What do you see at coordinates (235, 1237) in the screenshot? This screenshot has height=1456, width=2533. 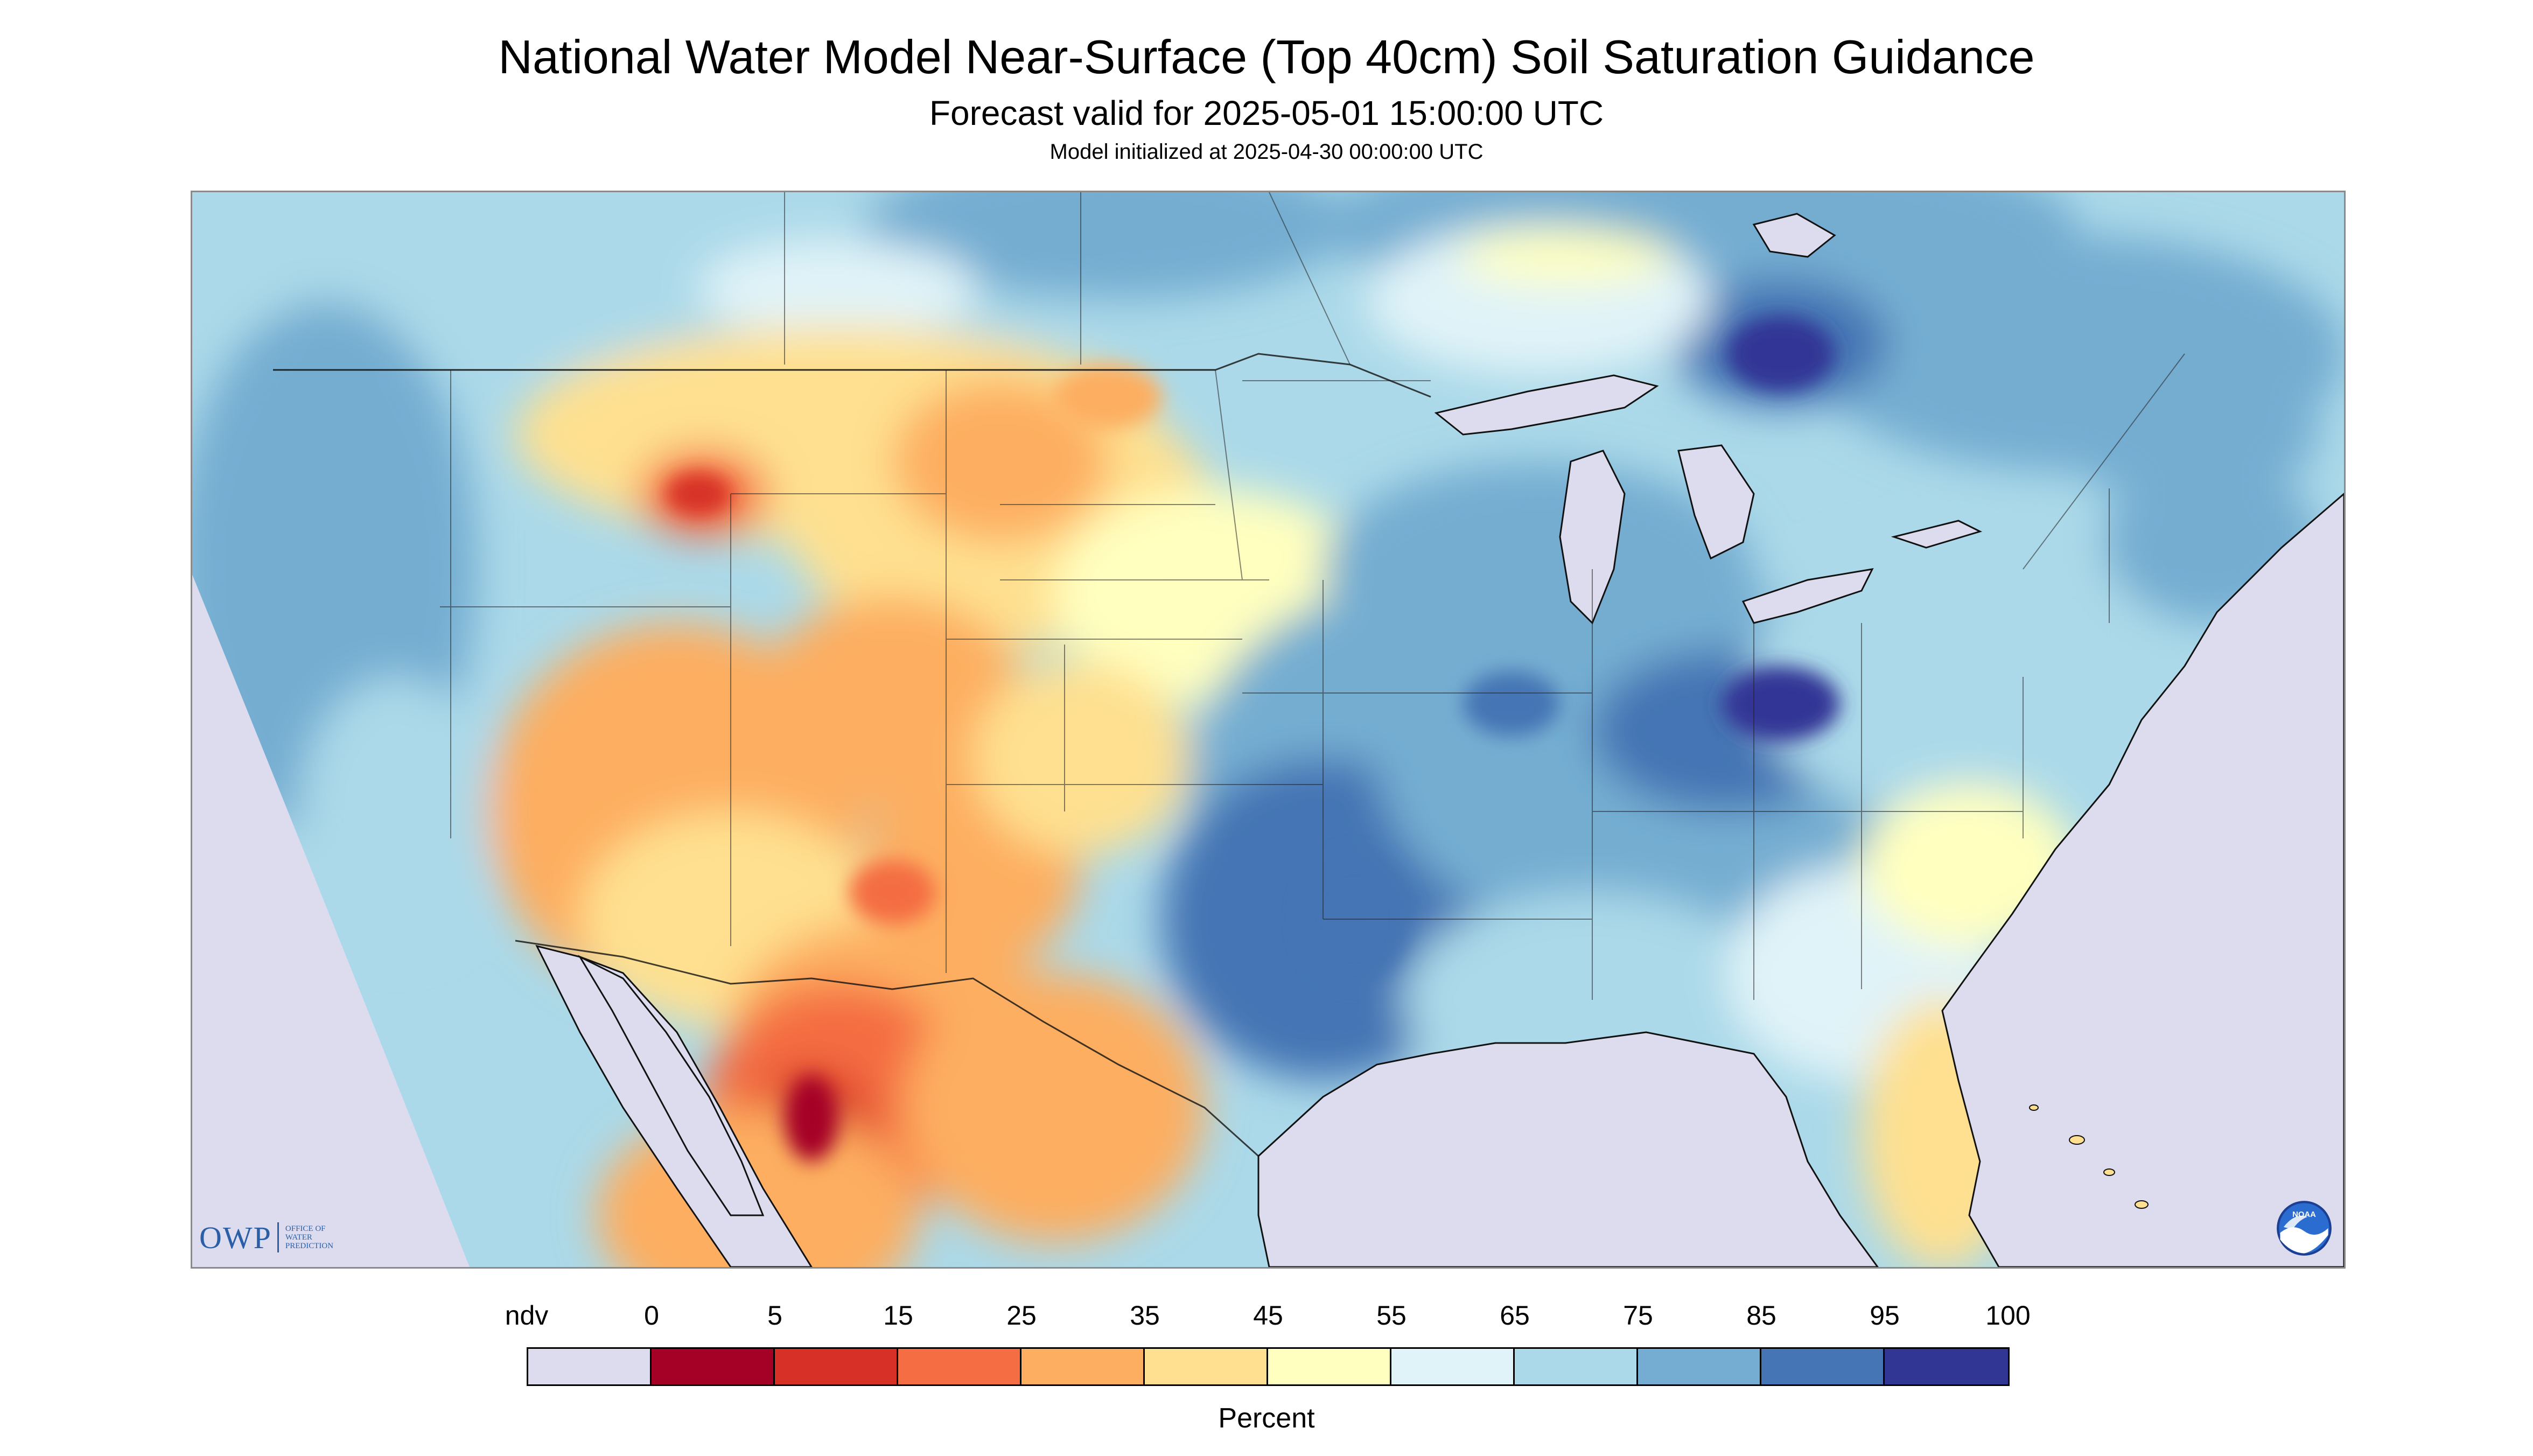 I see `owp-wordmark: OWP` at bounding box center [235, 1237].